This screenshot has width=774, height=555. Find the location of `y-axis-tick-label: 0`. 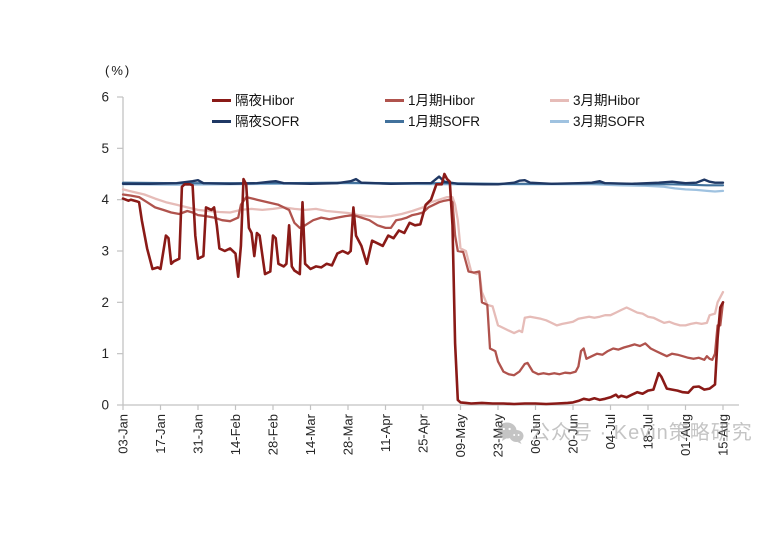

y-axis-tick-label: 0 is located at coordinates (105, 405).